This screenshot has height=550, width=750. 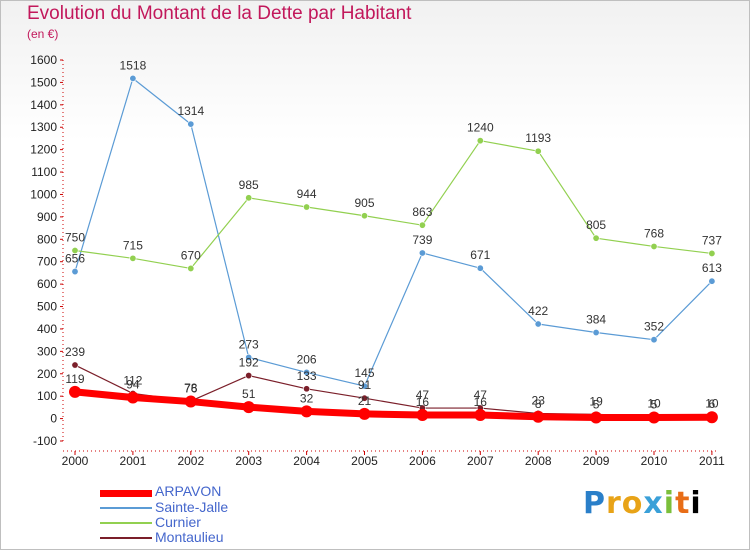 I want to click on data-label-sainte-jalle: 206, so click(x=307, y=359).